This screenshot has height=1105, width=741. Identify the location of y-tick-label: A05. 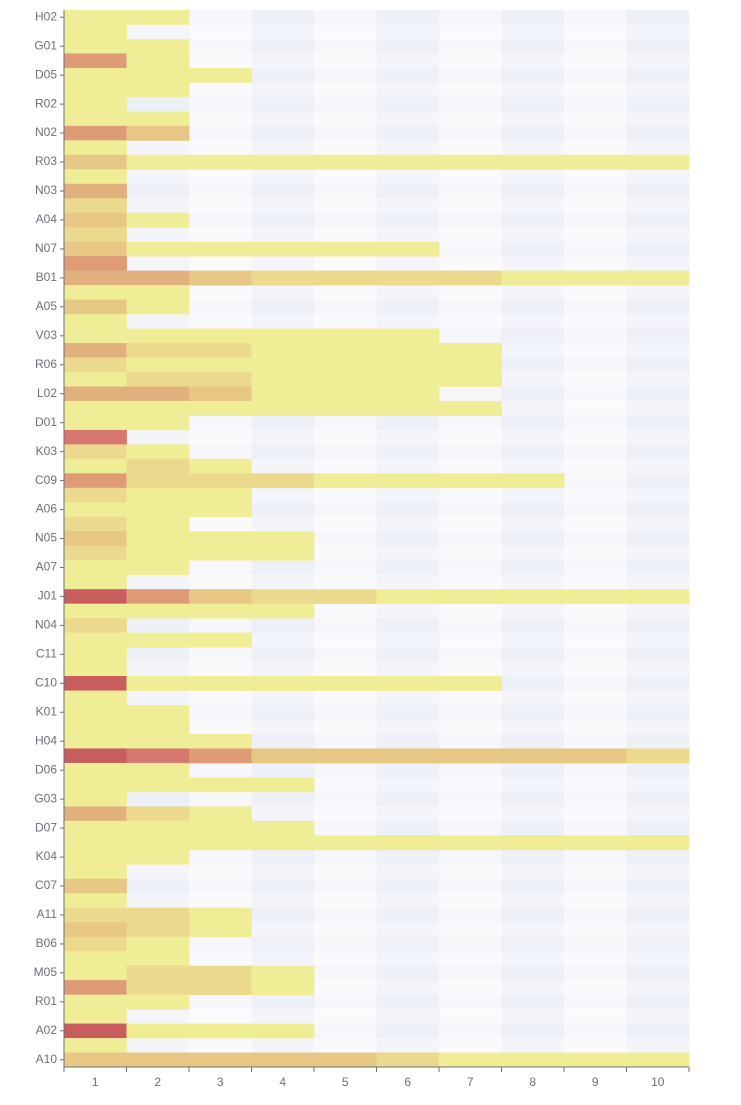
(47, 306).